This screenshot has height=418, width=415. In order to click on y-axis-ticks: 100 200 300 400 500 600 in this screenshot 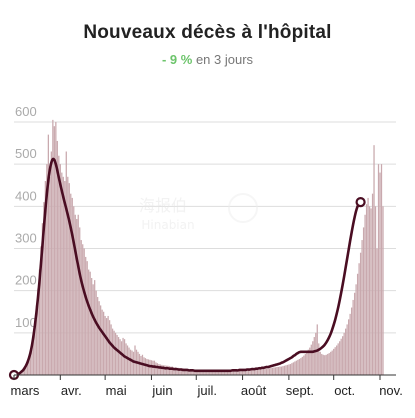, I will do `click(26, 217)`.